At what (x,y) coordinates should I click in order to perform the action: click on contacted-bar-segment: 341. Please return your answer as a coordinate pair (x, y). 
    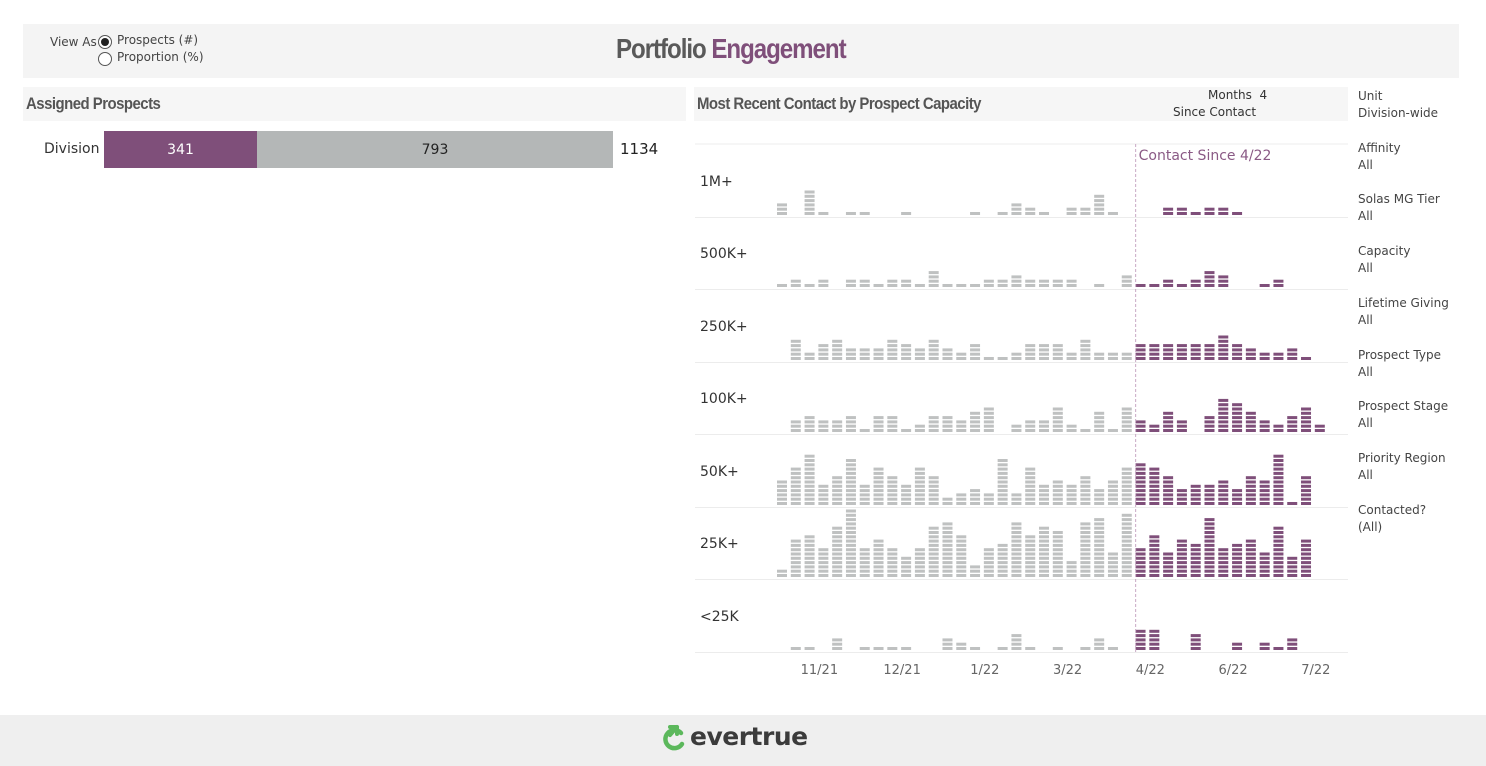
    Looking at the image, I should click on (181, 149).